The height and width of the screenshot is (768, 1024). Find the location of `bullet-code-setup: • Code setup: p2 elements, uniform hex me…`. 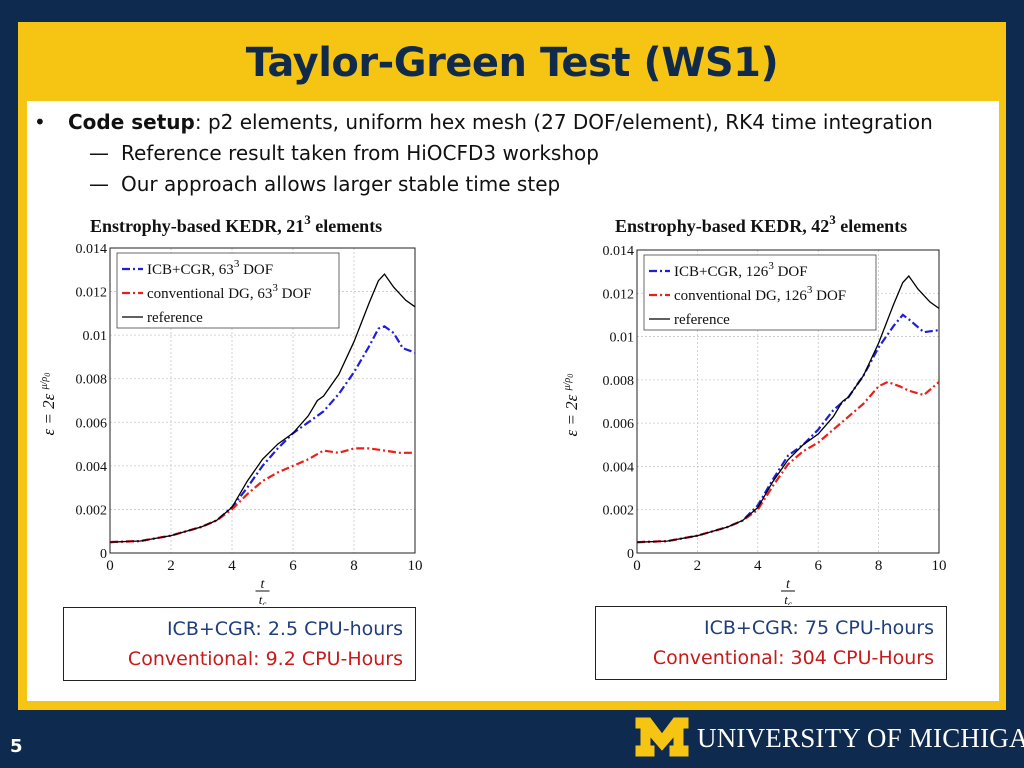

bullet-code-setup: • Code setup: p2 elements, uniform hex me… is located at coordinates (514, 123).